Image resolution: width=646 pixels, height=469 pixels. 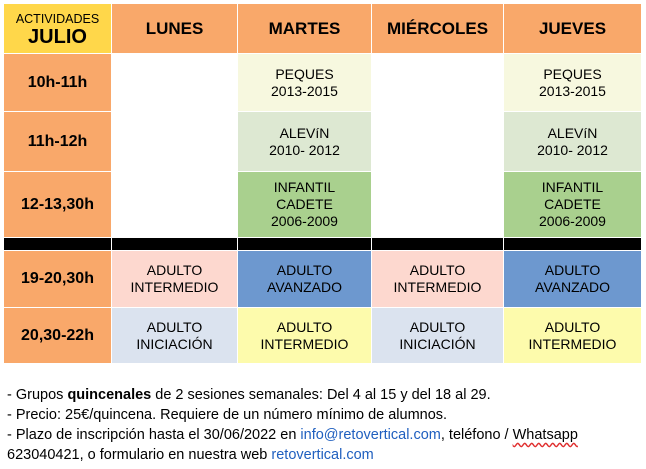 I want to click on note-text: 623040421, o formulario en nuestra web, so click(x=139, y=455).